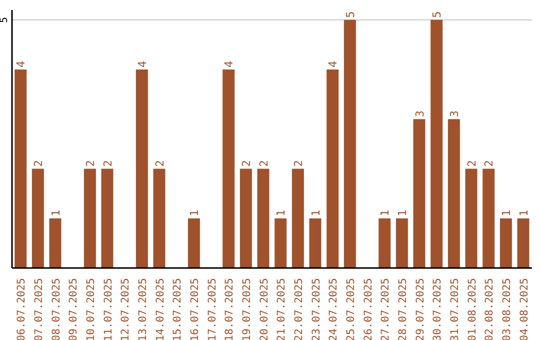 This screenshot has height=340, width=540. What do you see at coordinates (195, 309) in the screenshot?
I see `x-tick-label: 16.07.2025` at bounding box center [195, 309].